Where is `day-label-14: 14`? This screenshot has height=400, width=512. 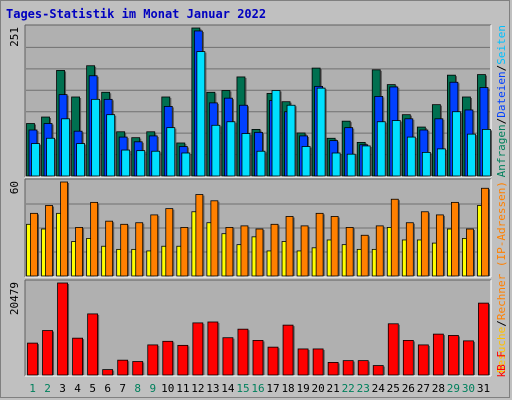
day-label-14: 14 is located at coordinates (228, 388).